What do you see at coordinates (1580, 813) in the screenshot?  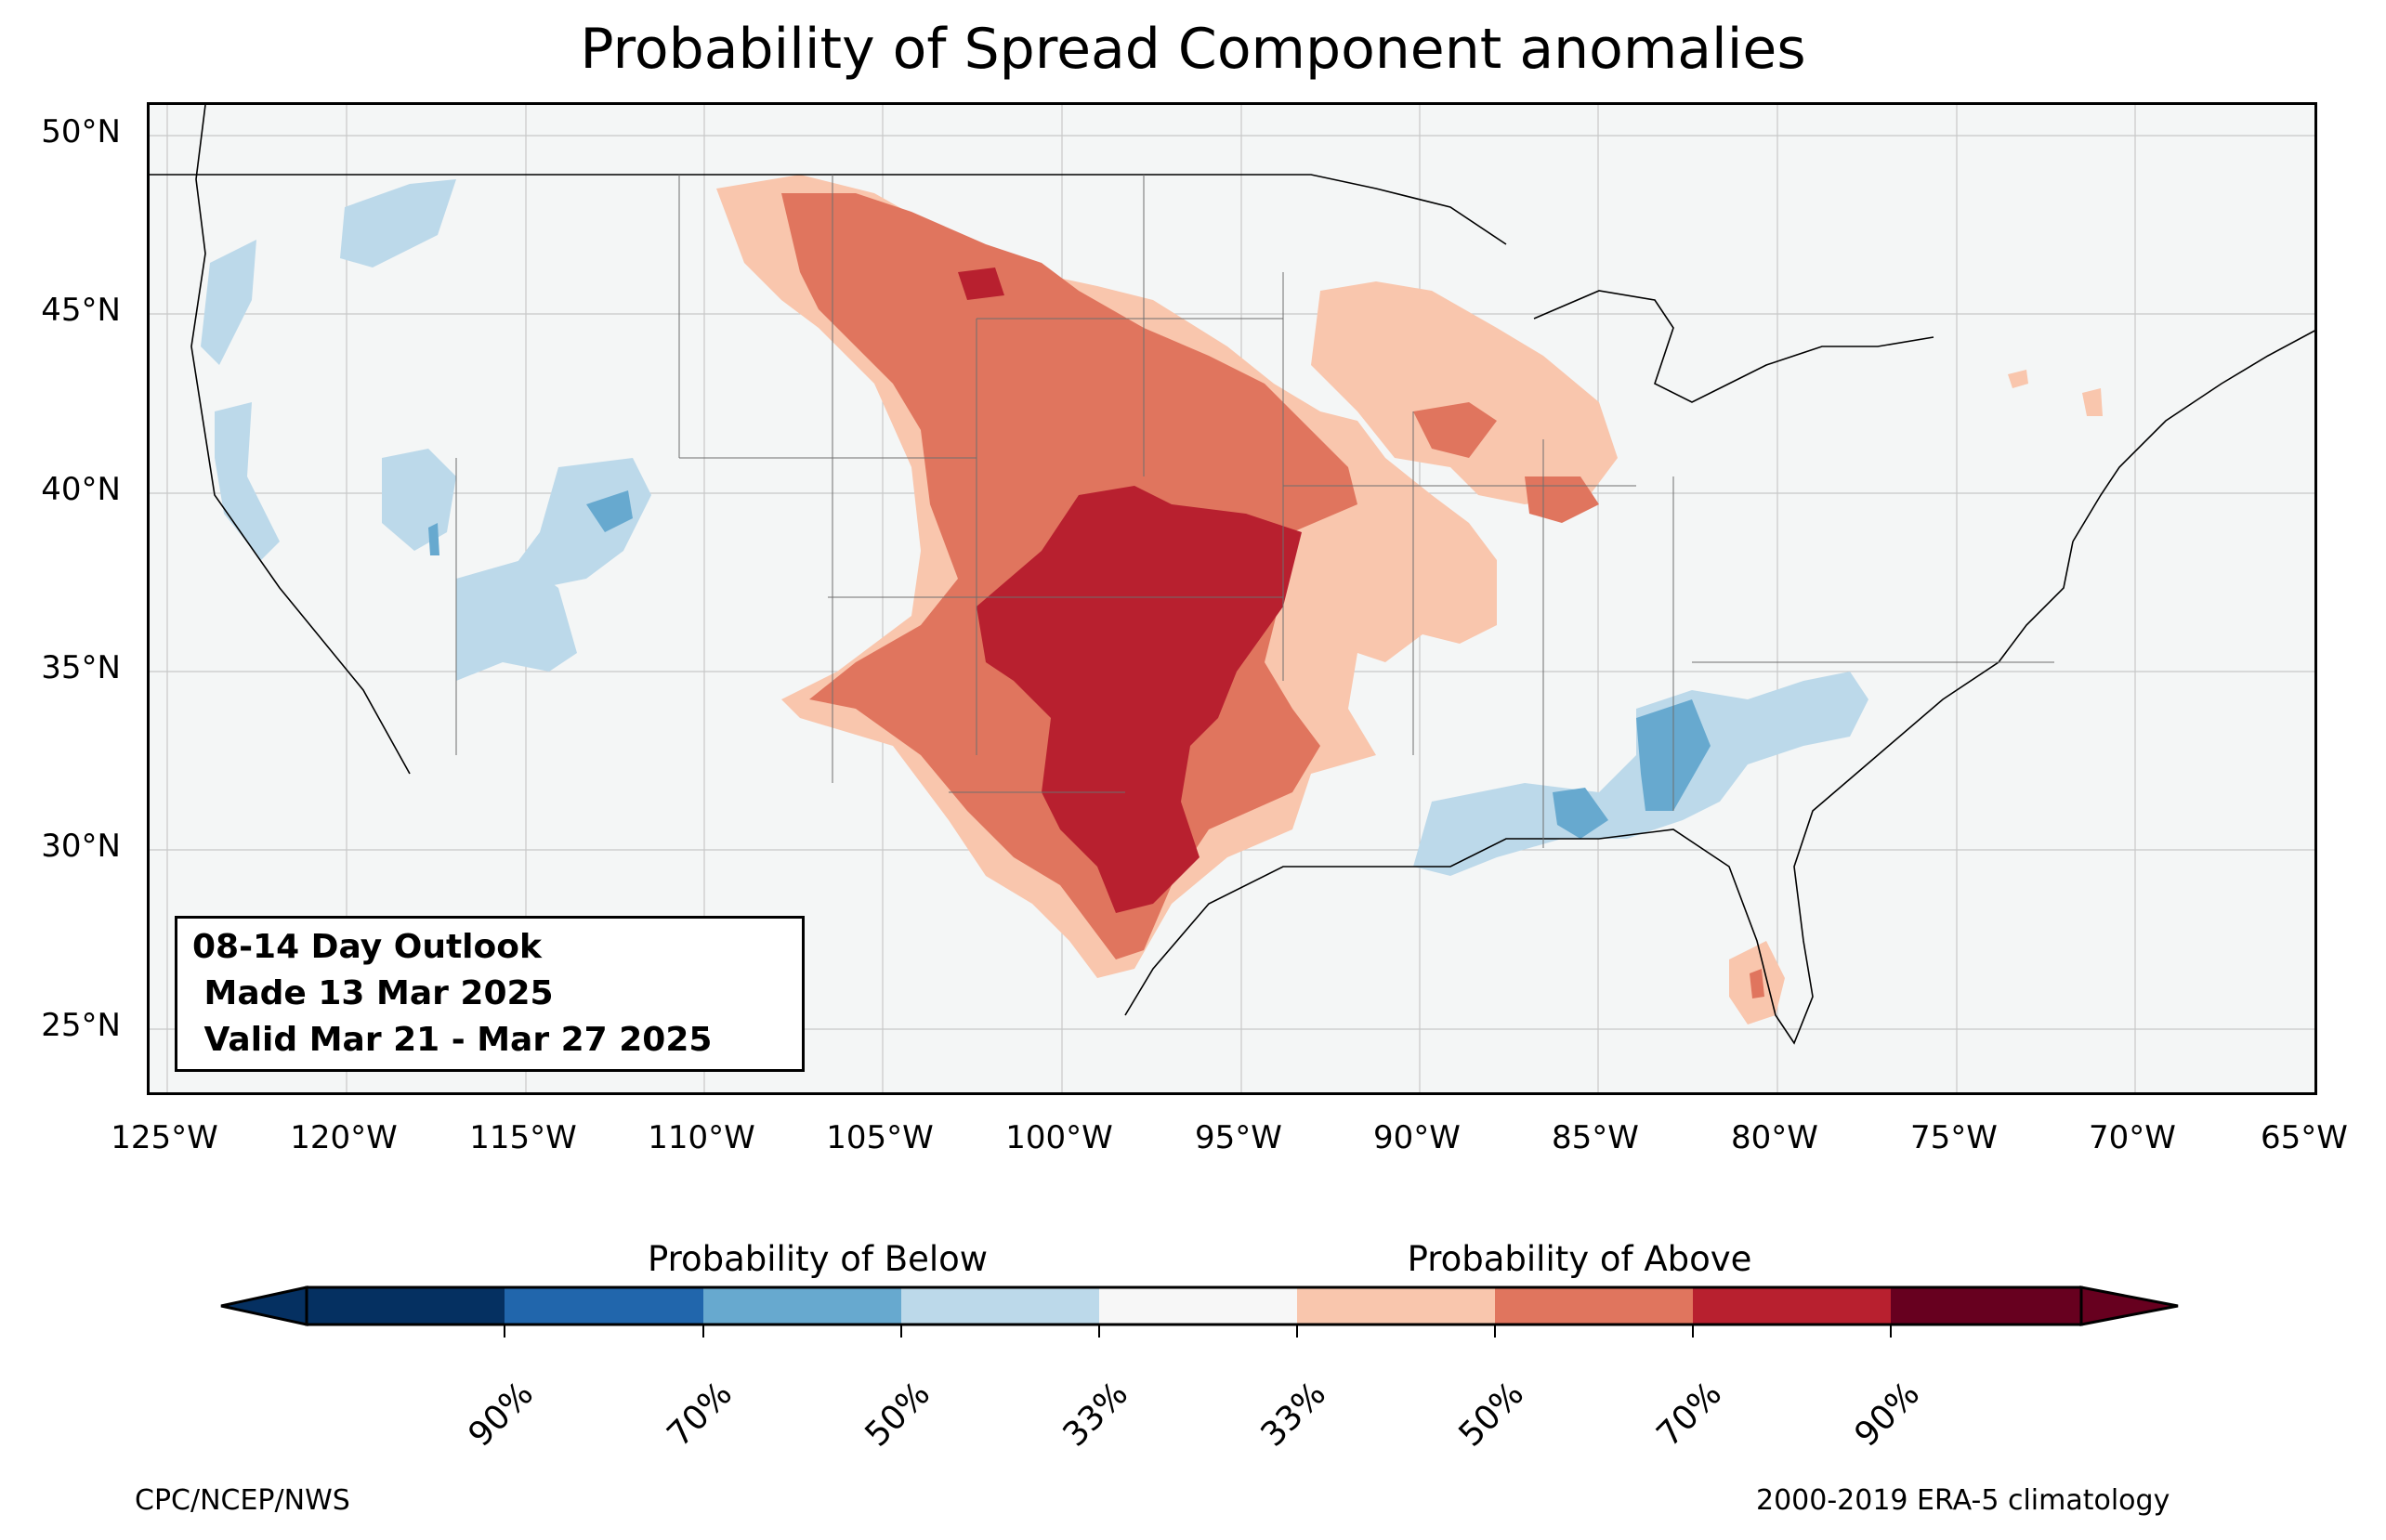 I see `contour-below-50-ms` at bounding box center [1580, 813].